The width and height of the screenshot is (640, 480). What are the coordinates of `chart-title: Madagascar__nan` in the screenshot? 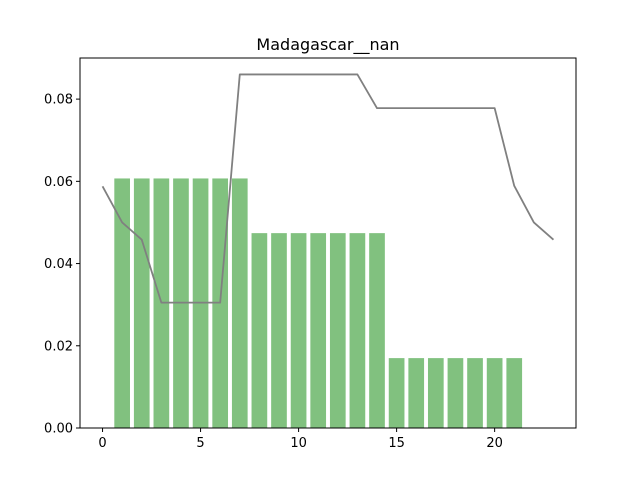 It's located at (327, 45).